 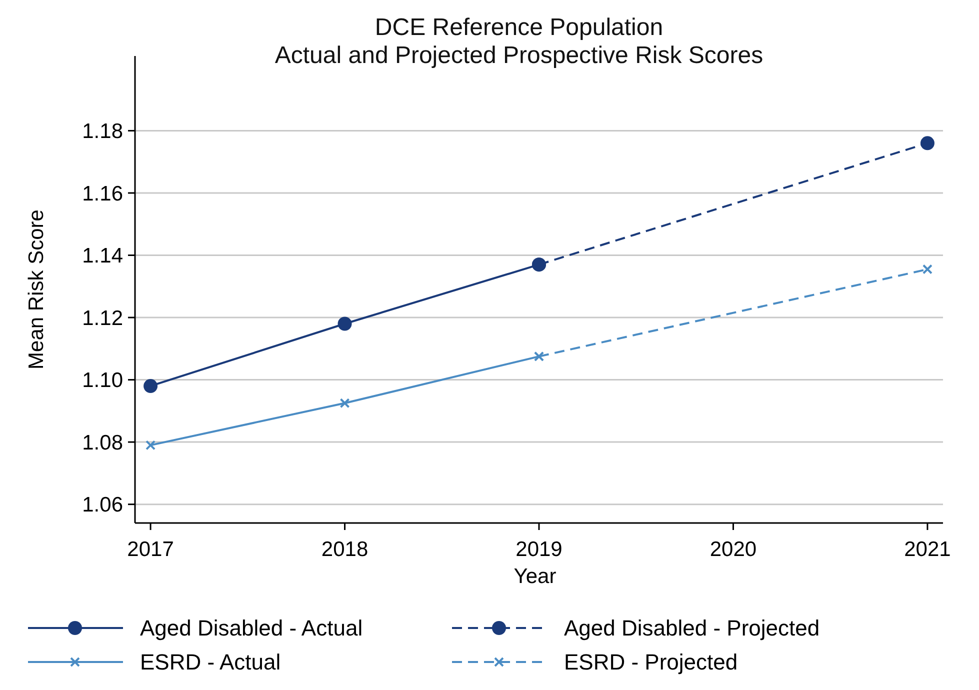 What do you see at coordinates (535, 576) in the screenshot?
I see `x-axis-title: Year` at bounding box center [535, 576].